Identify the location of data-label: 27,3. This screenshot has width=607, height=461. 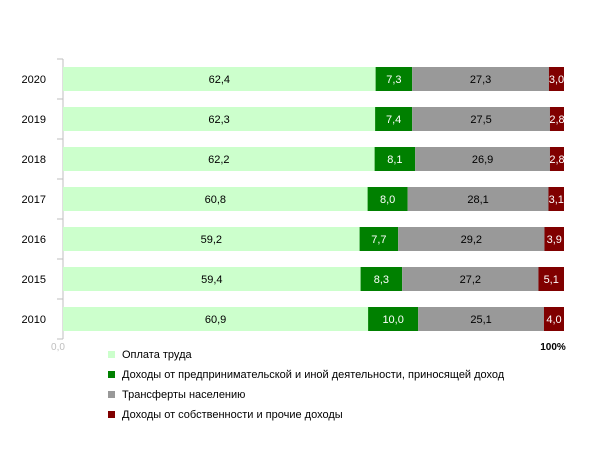
(480, 80).